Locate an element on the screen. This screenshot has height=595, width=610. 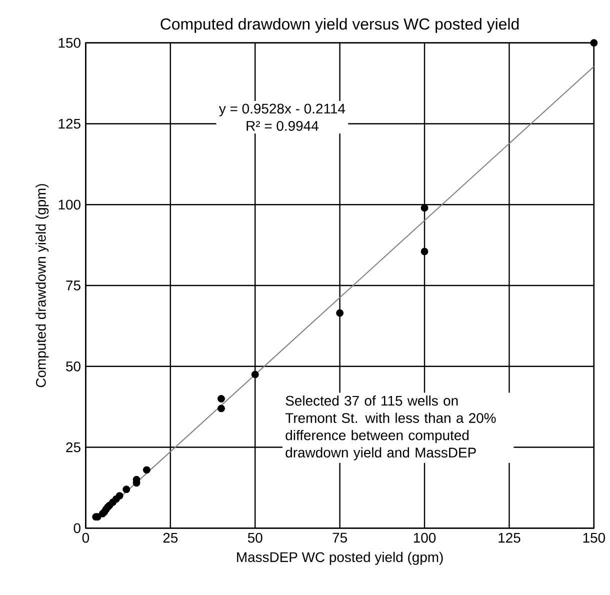
y-tick-label: 50 is located at coordinates (73, 366).